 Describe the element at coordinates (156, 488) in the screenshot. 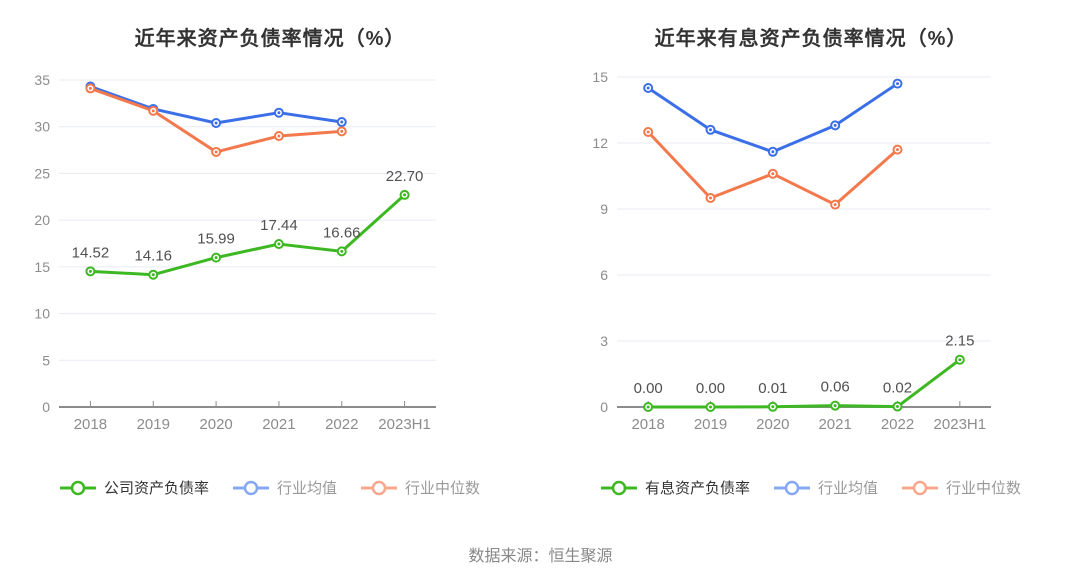

I see `legend-label: 公司资产负债率` at that location.